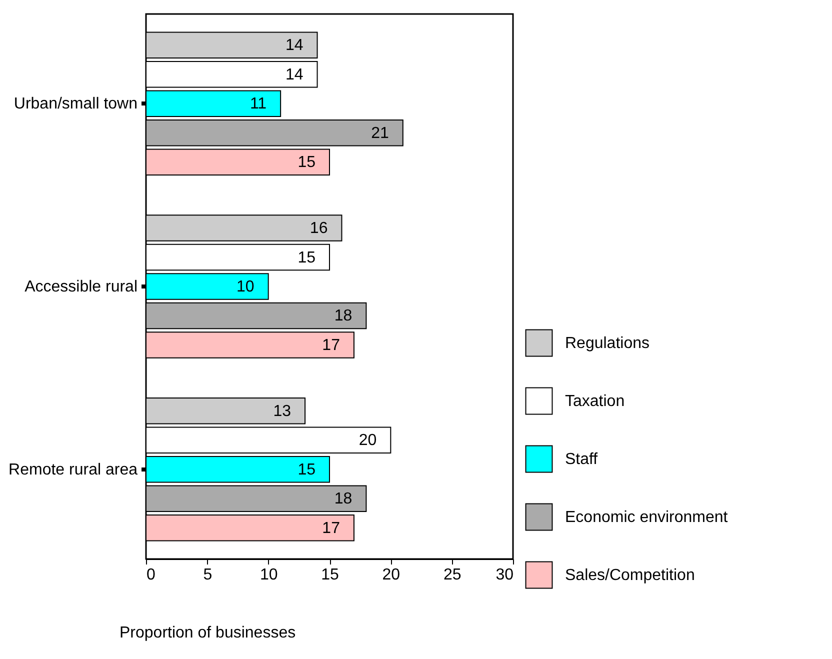  I want to click on x-tick-label: 15, so click(330, 575).